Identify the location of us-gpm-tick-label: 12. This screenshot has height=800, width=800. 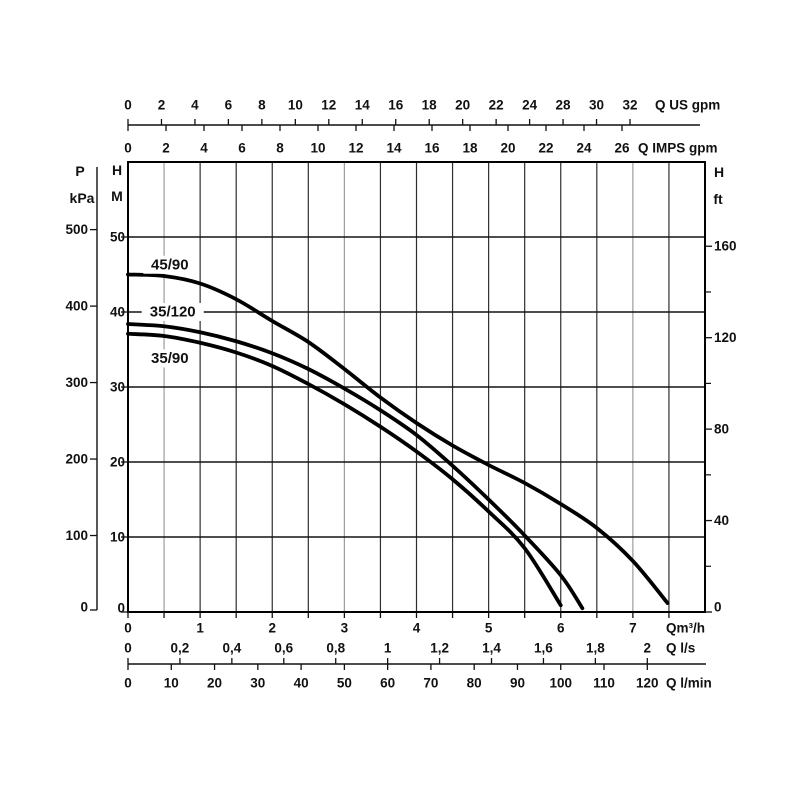
(328, 105).